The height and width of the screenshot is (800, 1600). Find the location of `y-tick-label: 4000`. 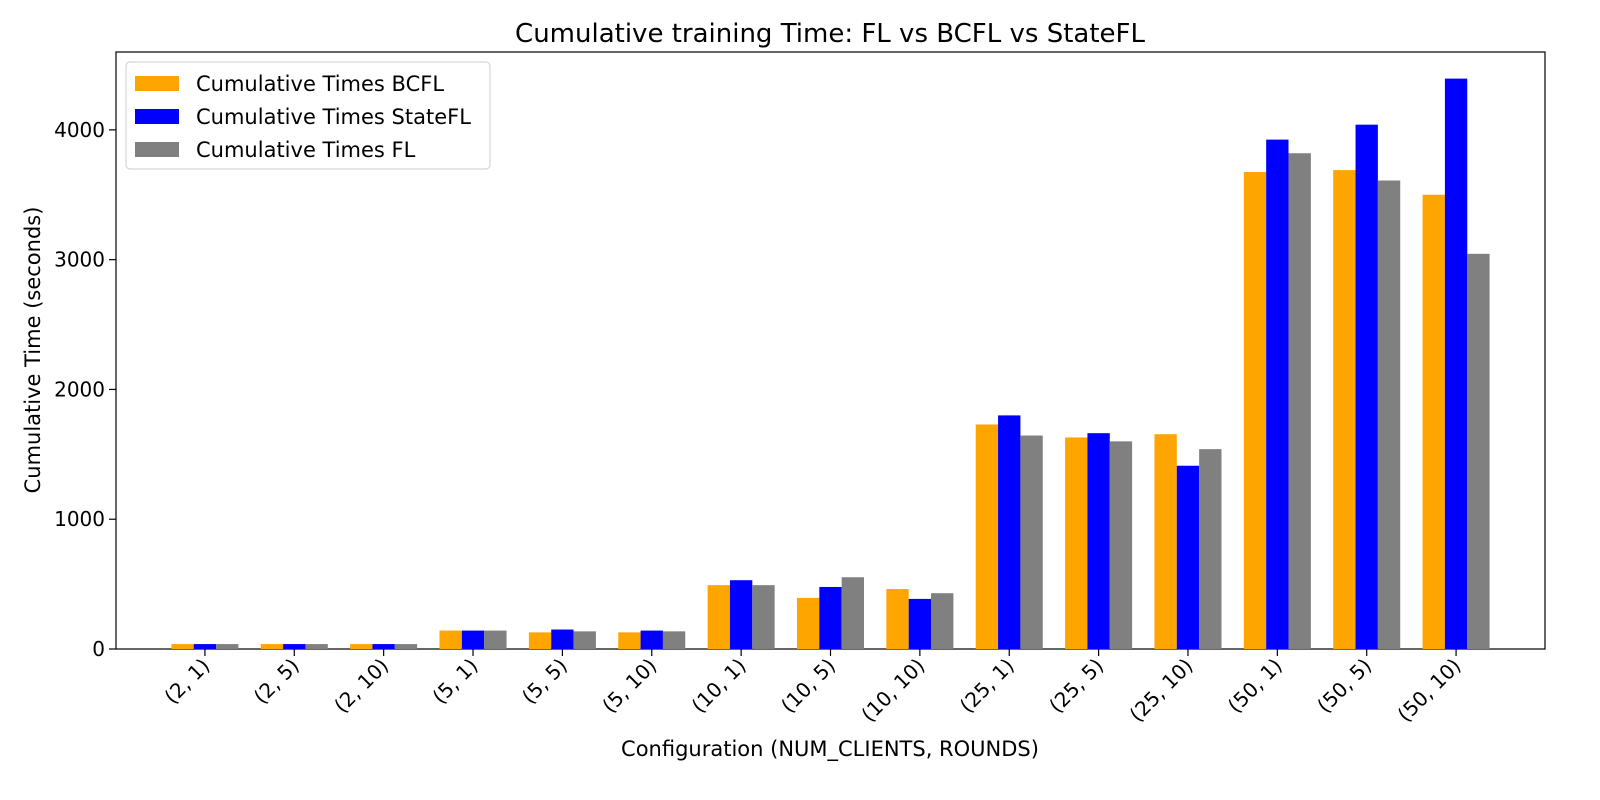

y-tick-label: 4000 is located at coordinates (79, 130).